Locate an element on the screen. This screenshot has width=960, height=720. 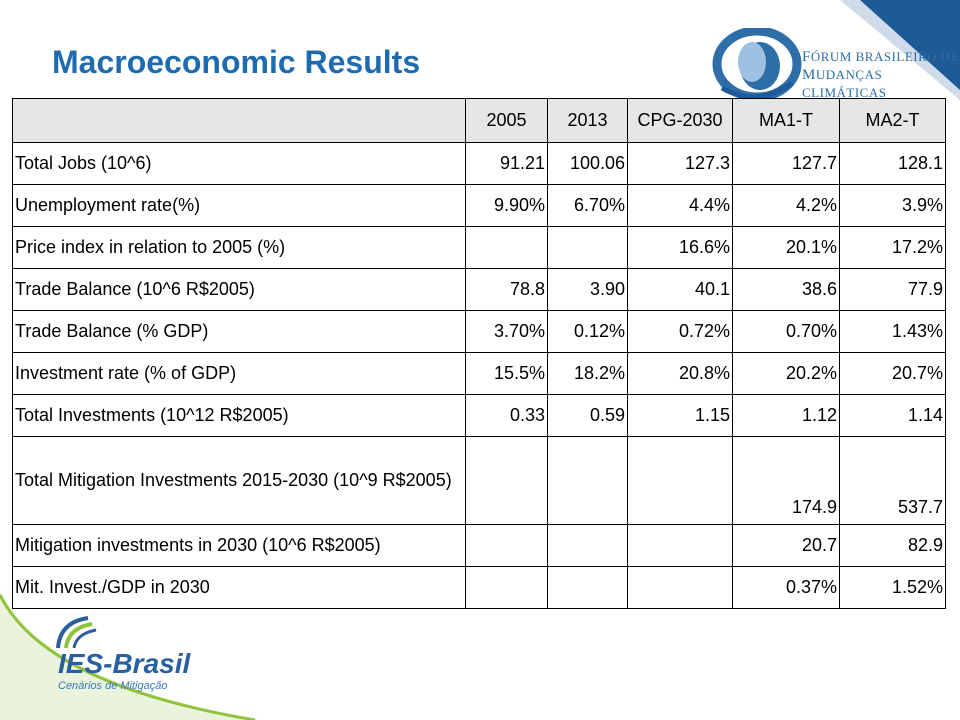
table-cell: 3.90 is located at coordinates (587, 289).